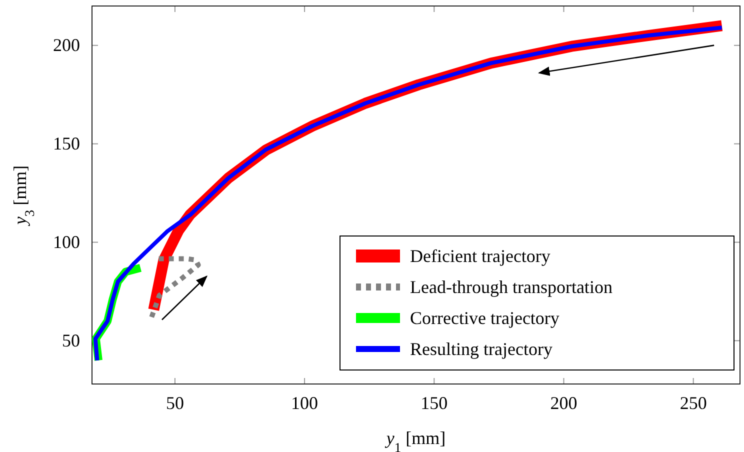 The image size is (744, 452). Describe the element at coordinates (480, 256) in the screenshot. I see `legend-label: Deficient trajectory` at that location.